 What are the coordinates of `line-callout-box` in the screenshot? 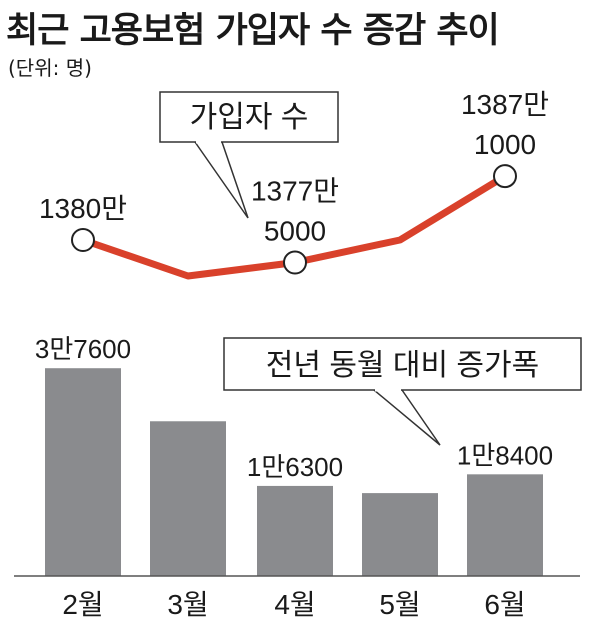 It's located at (249, 117).